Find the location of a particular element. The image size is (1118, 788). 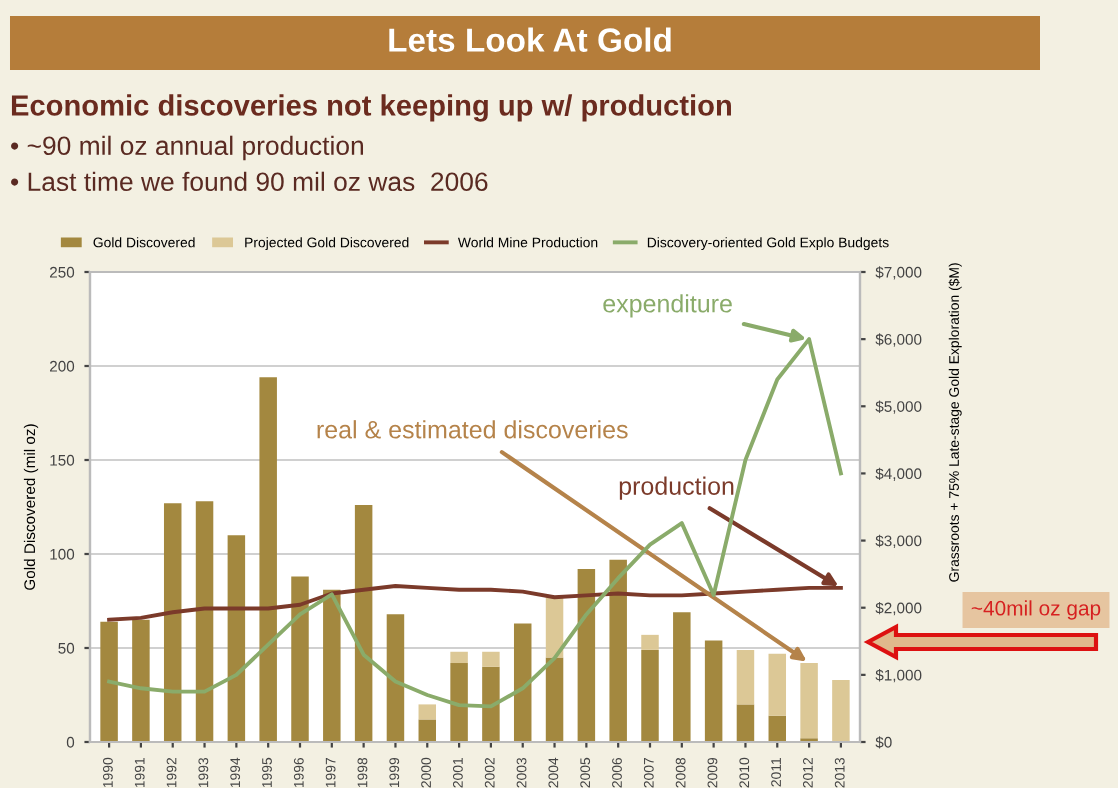

chart-subtitle: Economic discoveries not keeping up w/ production is located at coordinates (371, 108).